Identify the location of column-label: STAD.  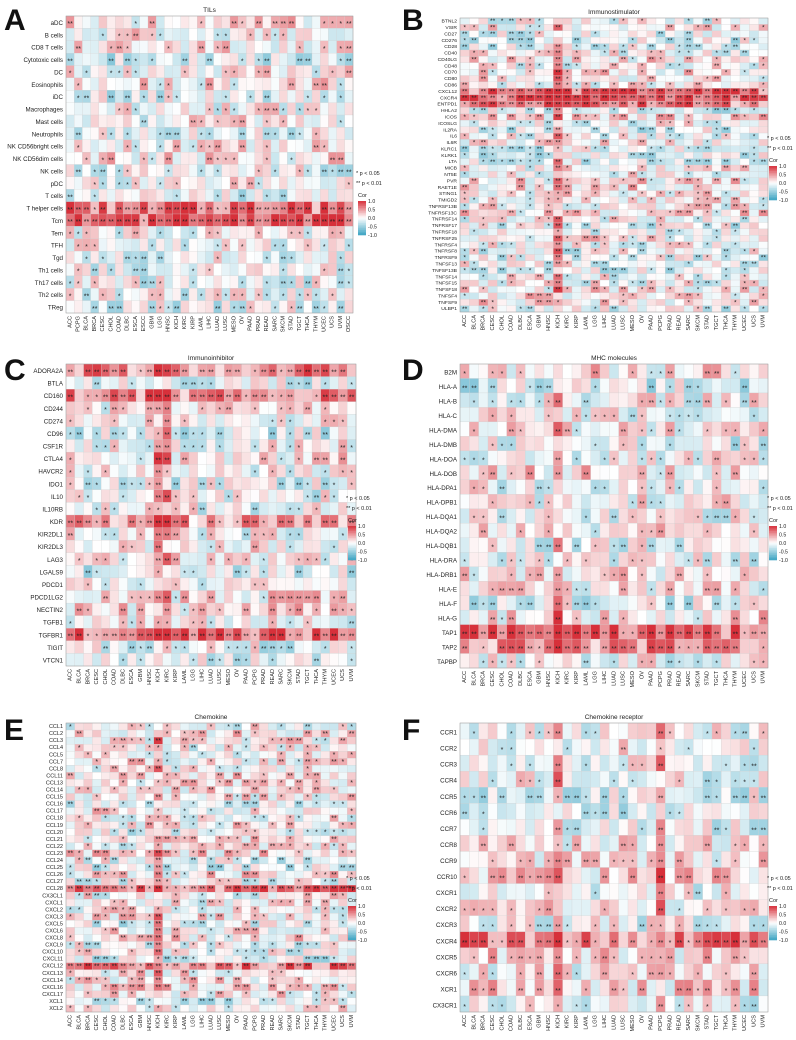
(708, 322).